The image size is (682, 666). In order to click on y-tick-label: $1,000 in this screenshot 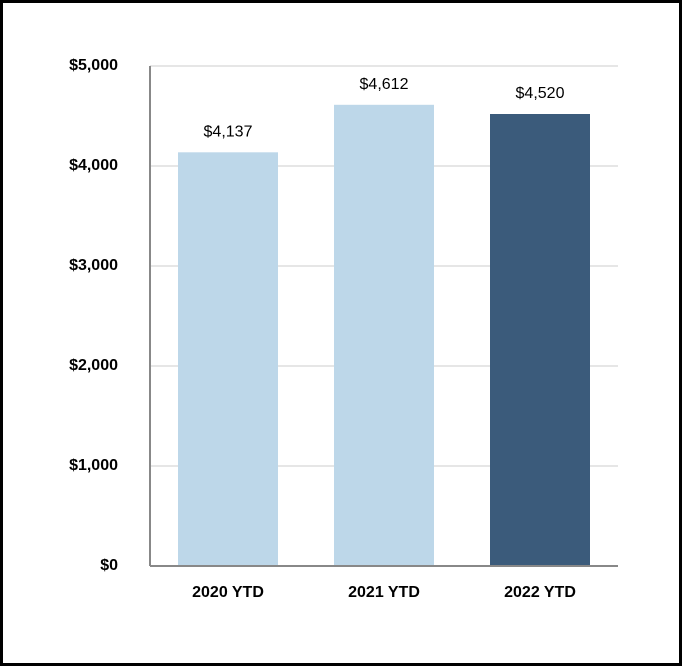, I will do `click(93, 465)`.